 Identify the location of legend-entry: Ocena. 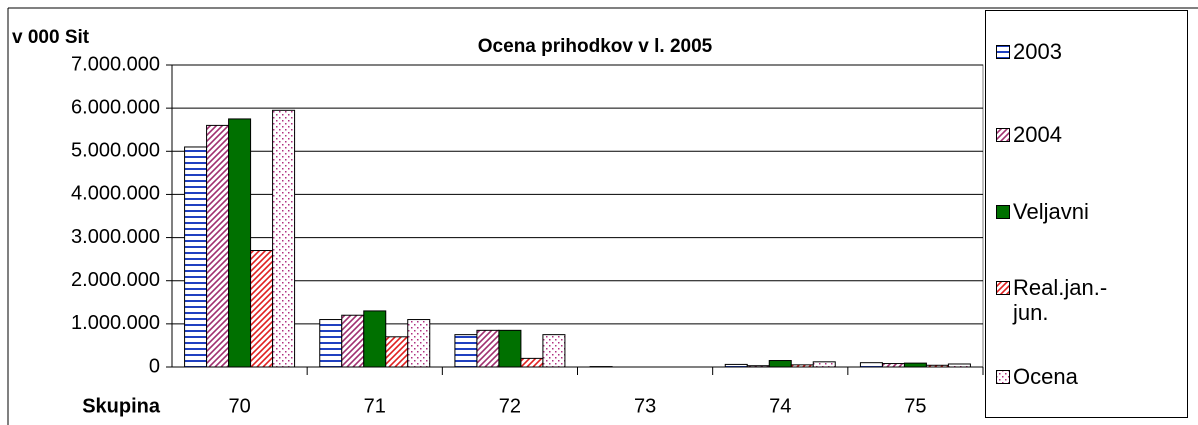
(1060, 376).